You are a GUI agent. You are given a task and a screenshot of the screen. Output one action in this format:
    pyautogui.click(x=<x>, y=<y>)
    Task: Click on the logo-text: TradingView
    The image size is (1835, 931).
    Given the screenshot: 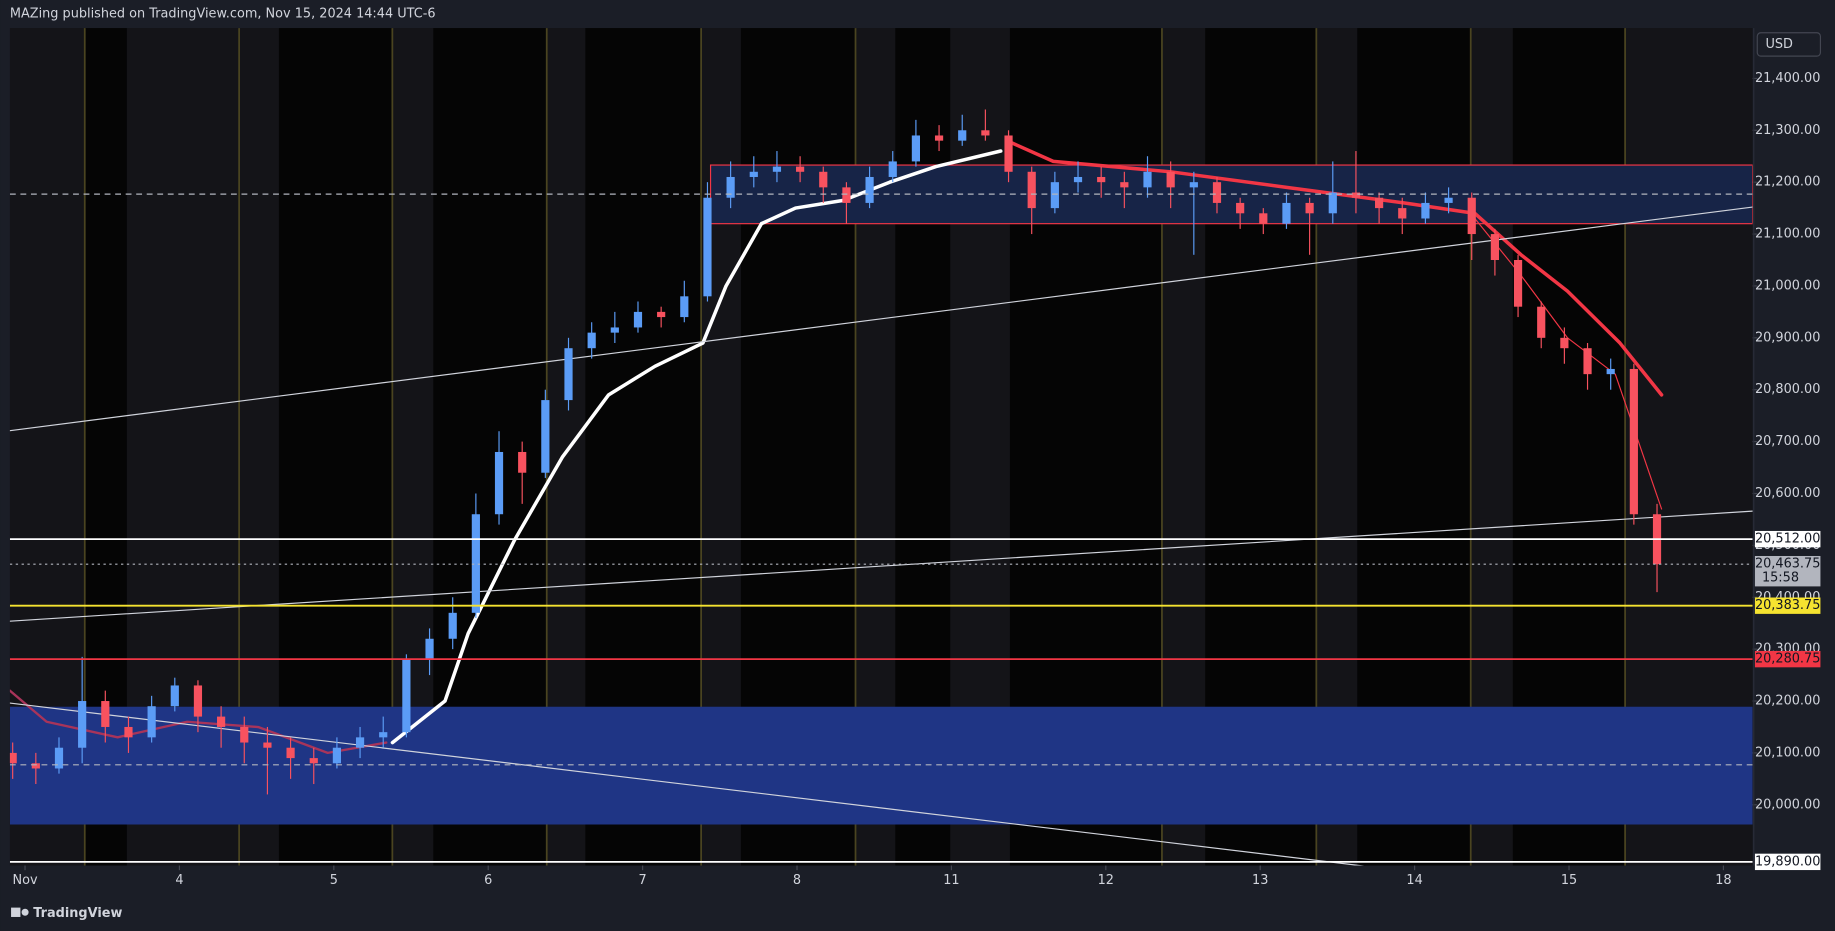 What is the action you would take?
    pyautogui.click(x=77, y=913)
    